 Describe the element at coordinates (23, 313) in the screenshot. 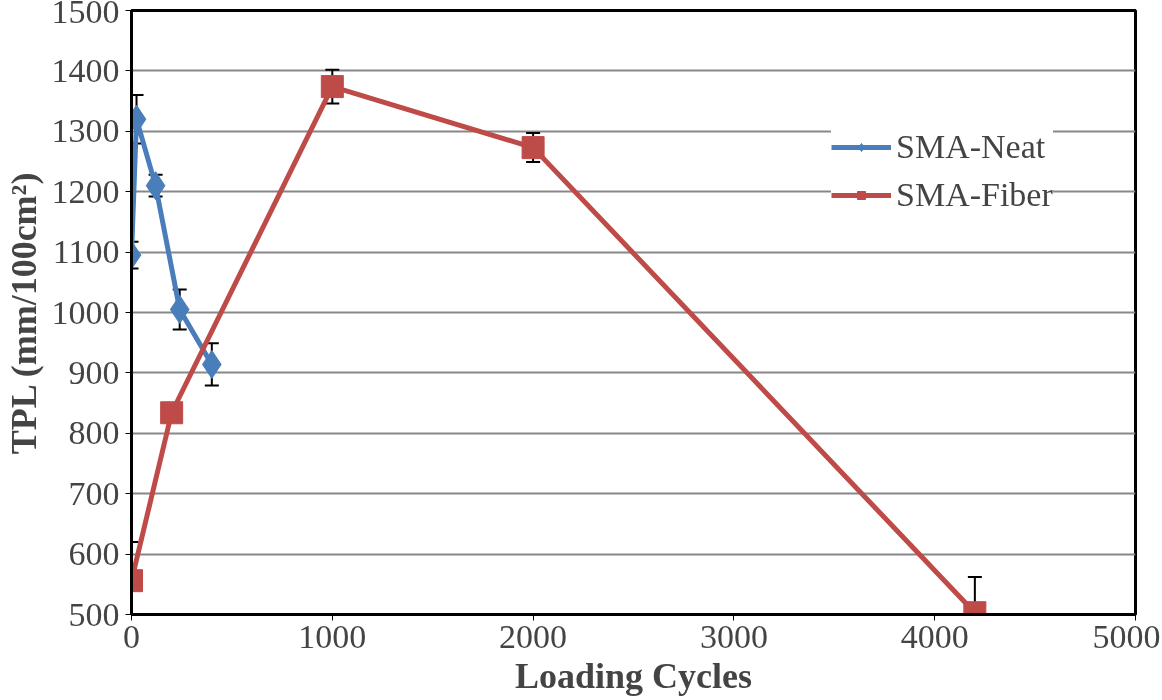

I see `y-axis-title: TPL (mm/100cm²)` at that location.